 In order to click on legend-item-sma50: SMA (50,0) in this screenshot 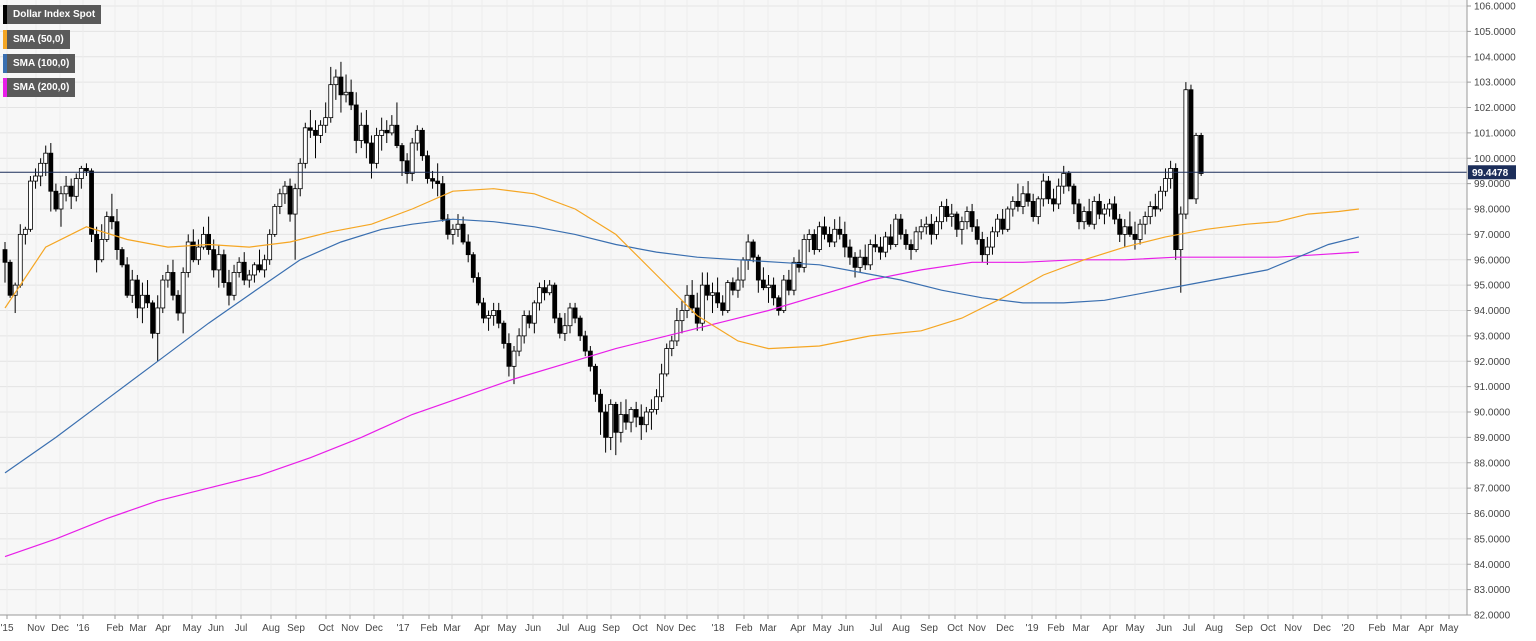, I will do `click(36, 39)`.